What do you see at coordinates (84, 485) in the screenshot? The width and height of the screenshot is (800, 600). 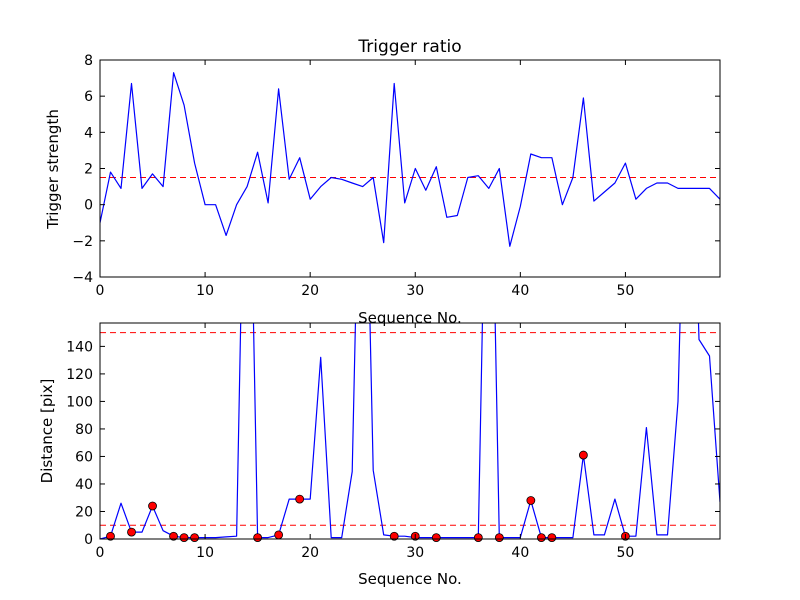 I see `y-tick-label: 40` at bounding box center [84, 485].